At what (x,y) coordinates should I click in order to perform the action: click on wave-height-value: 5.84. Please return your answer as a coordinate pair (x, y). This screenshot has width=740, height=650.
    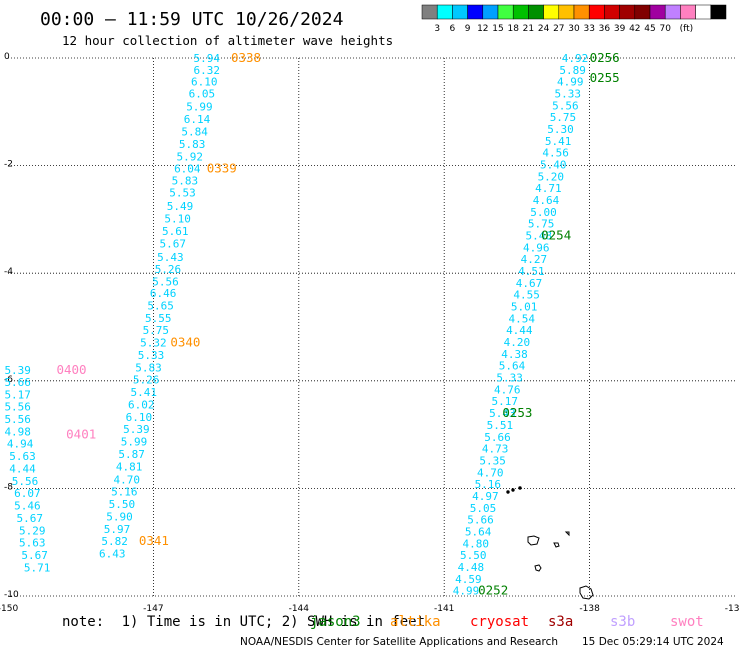
    Looking at the image, I should click on (194, 132).